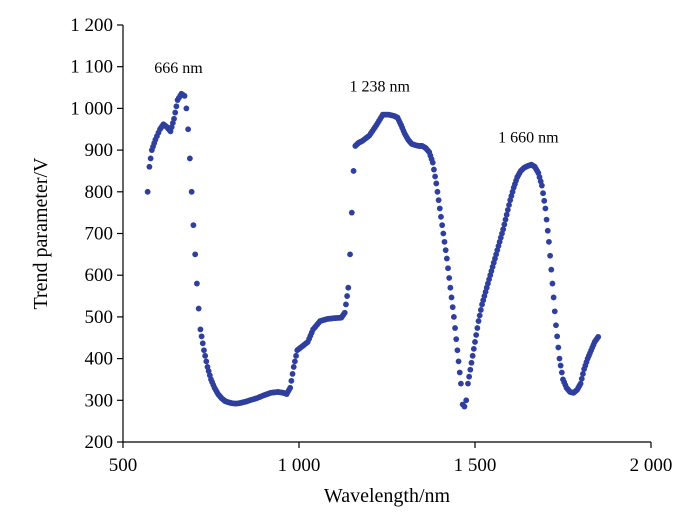  I want to click on y-tick-label: 600, so click(99, 275).